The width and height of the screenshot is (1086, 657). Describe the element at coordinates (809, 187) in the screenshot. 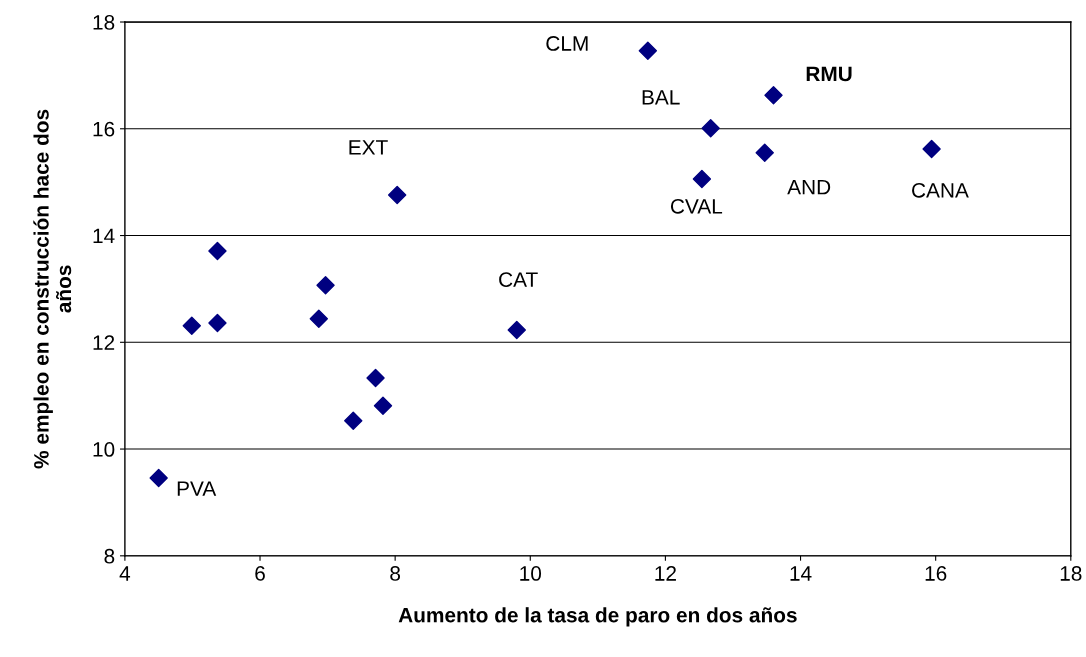

I see `annotation: AND` at that location.